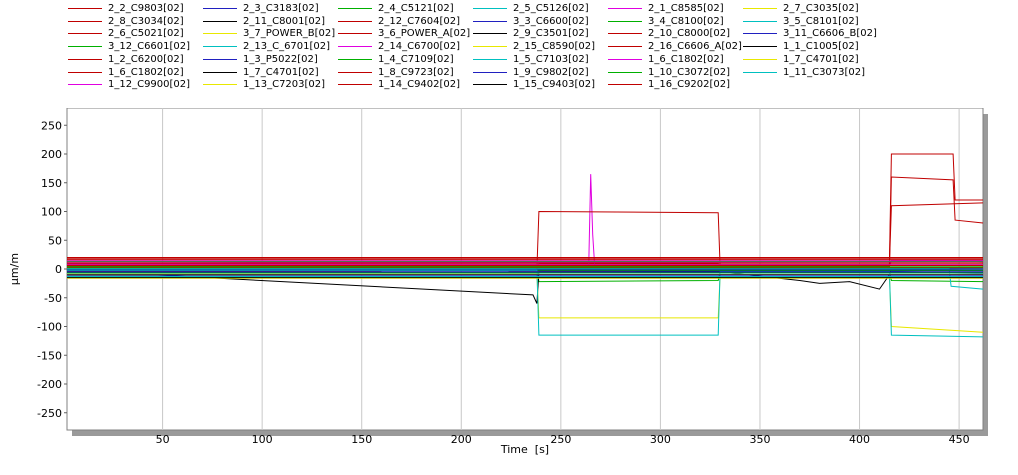  I want to click on legend-label: 2_7_C3035[02], so click(821, 8).